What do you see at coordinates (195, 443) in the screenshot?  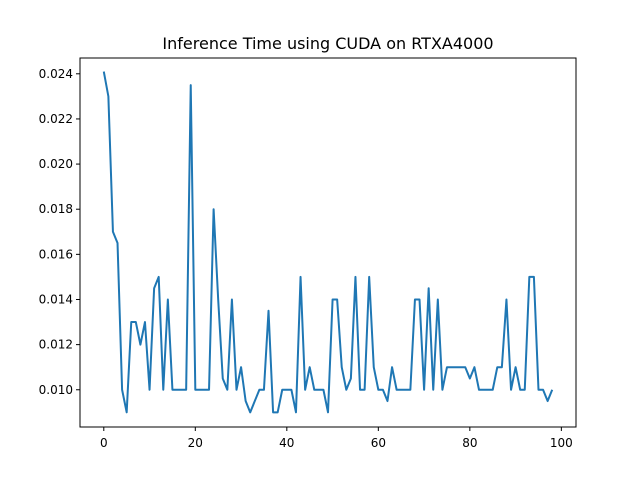 I see `x-tick-label: 20` at bounding box center [195, 443].